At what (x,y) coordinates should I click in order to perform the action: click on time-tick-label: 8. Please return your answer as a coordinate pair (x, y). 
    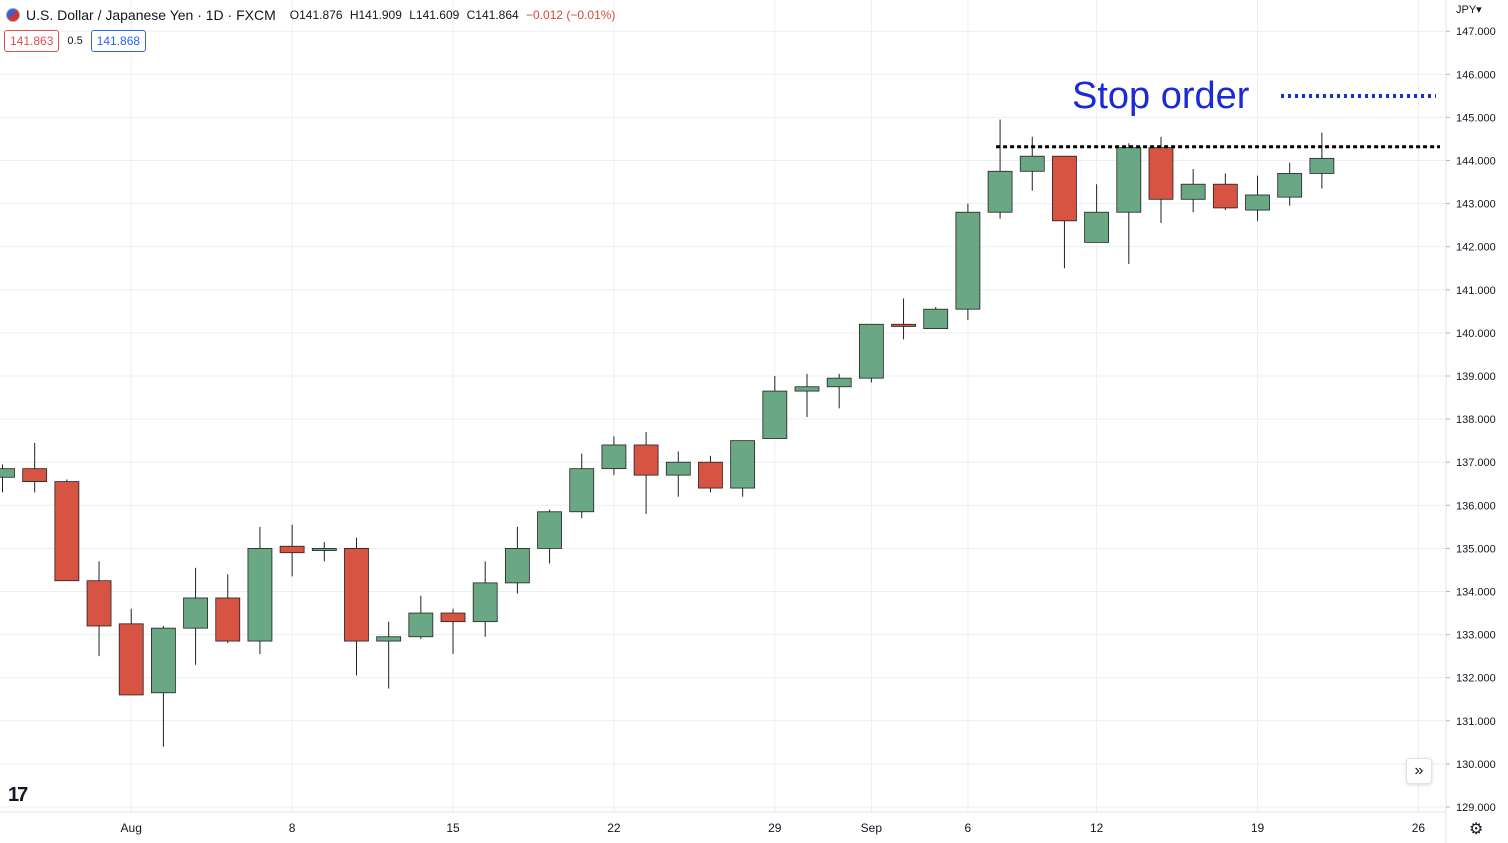
    Looking at the image, I should click on (292, 828).